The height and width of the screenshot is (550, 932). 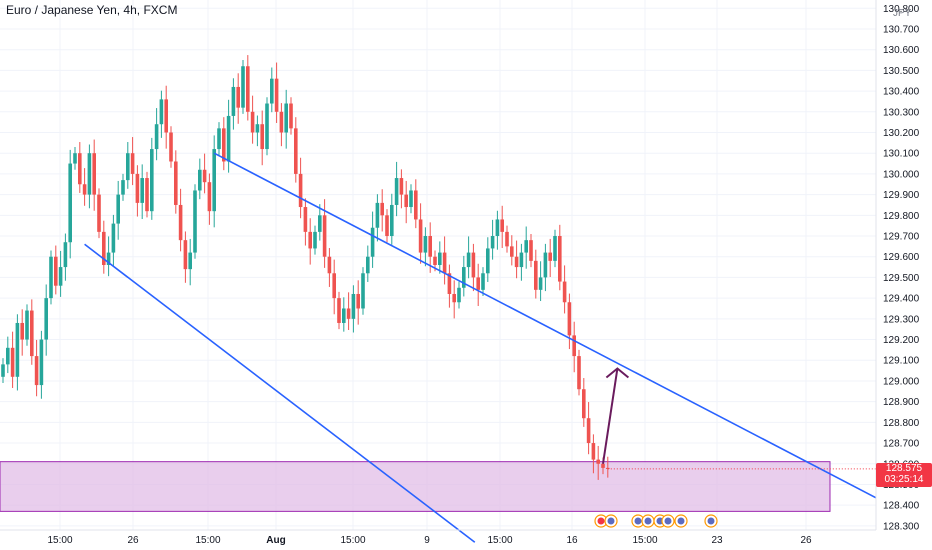 I want to click on price-axis-tick: 128.800, so click(x=901, y=423).